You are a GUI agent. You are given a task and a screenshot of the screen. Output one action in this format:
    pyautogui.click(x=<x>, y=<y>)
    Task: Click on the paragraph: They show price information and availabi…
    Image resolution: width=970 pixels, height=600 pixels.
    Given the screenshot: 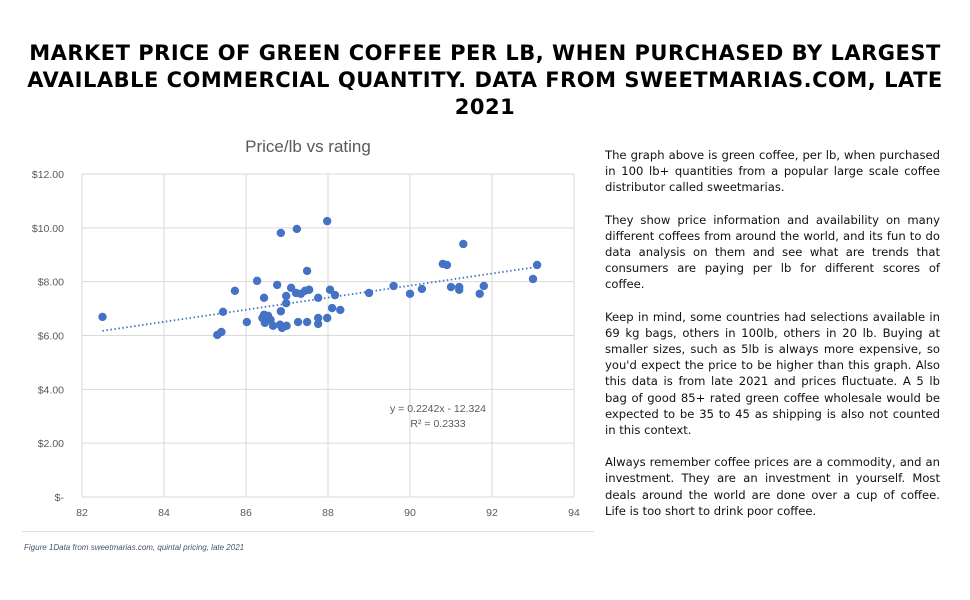 What is the action you would take?
    pyautogui.click(x=772, y=252)
    